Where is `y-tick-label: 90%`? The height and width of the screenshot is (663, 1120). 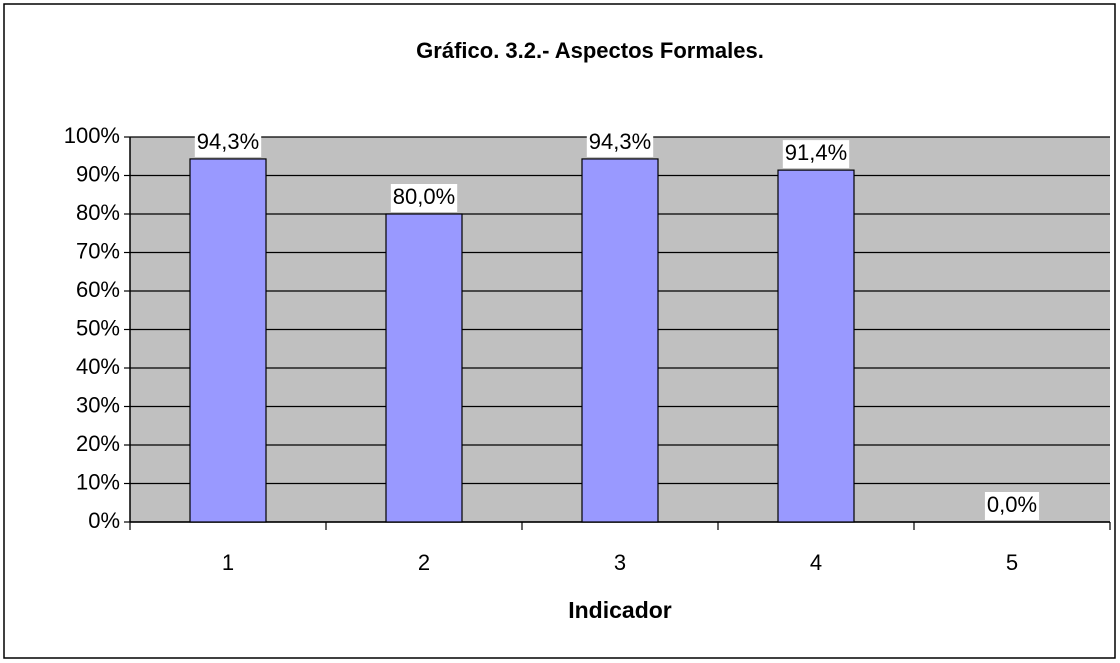 y-tick-label: 90% is located at coordinates (98, 173).